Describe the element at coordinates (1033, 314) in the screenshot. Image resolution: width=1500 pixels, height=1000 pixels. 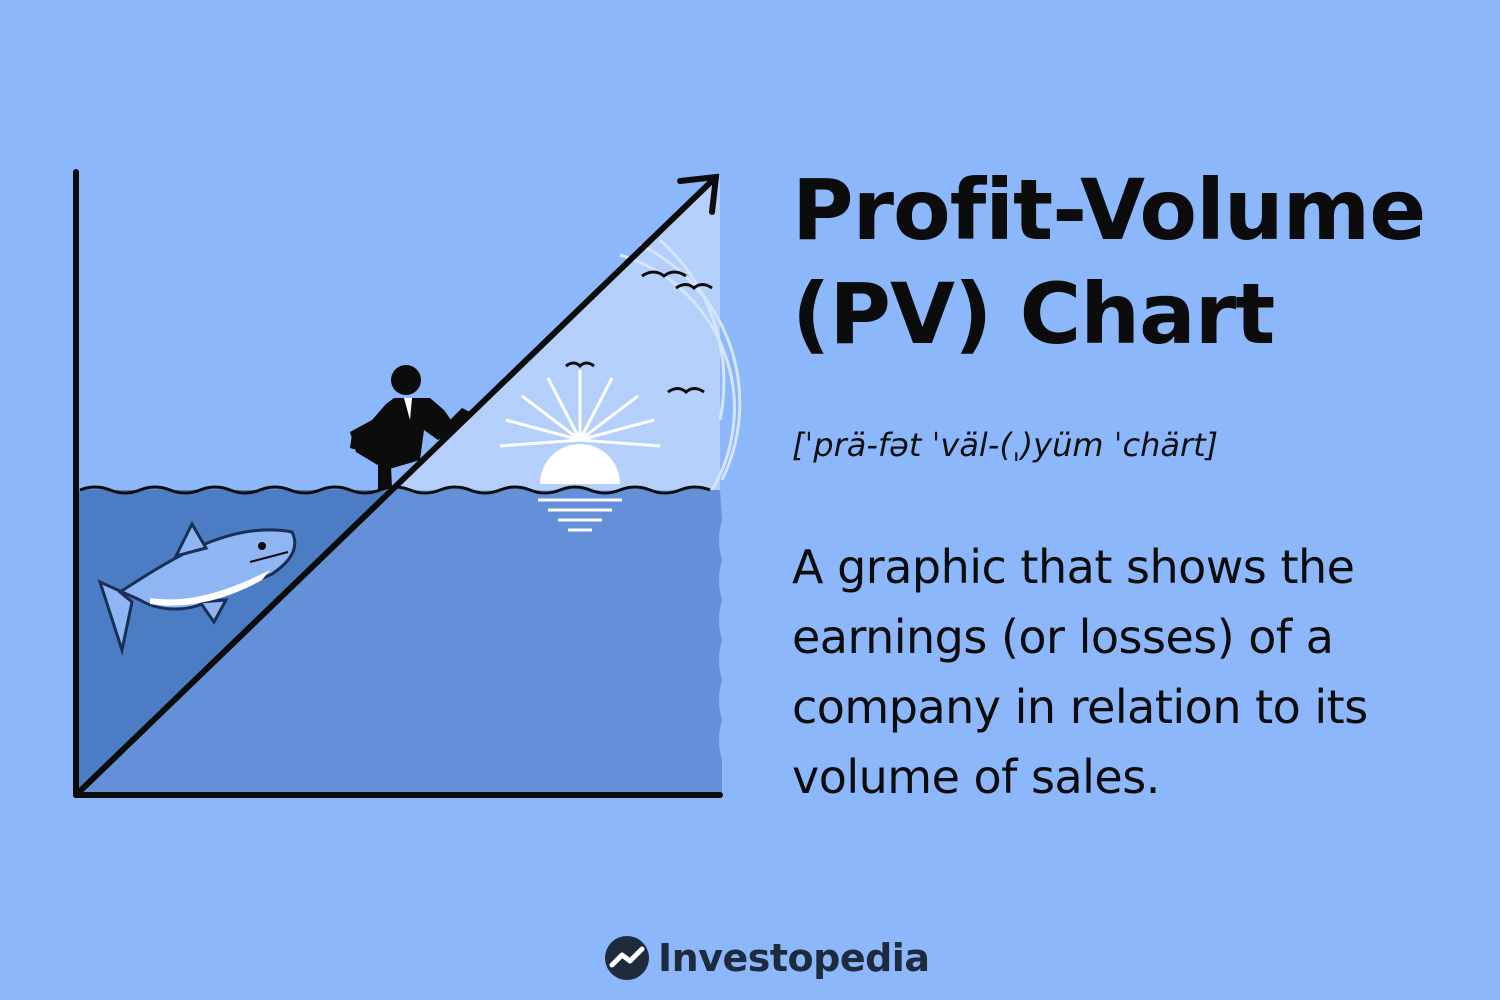
I see `title-line-2: (PV) Chart` at that location.